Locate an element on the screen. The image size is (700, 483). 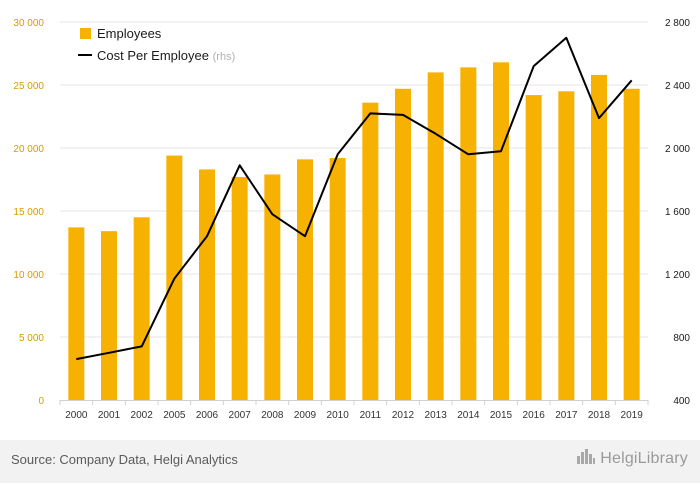
x-tick-label: 2017 is located at coordinates (566, 415).